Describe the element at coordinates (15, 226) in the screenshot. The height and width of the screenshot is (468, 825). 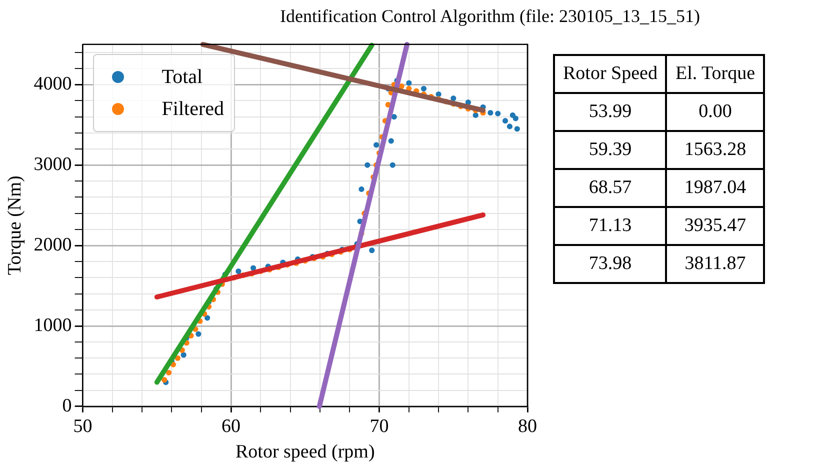
I see `y-axis-title: Torque (Nm)` at that location.